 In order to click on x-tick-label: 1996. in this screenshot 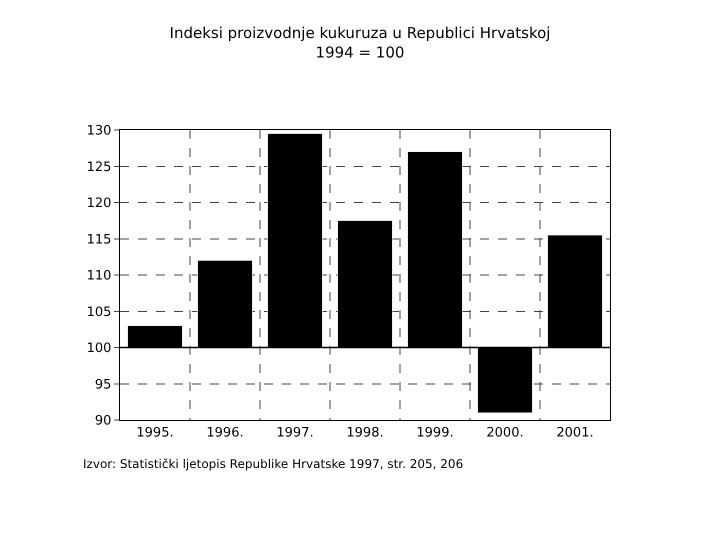, I will do `click(225, 433)`.